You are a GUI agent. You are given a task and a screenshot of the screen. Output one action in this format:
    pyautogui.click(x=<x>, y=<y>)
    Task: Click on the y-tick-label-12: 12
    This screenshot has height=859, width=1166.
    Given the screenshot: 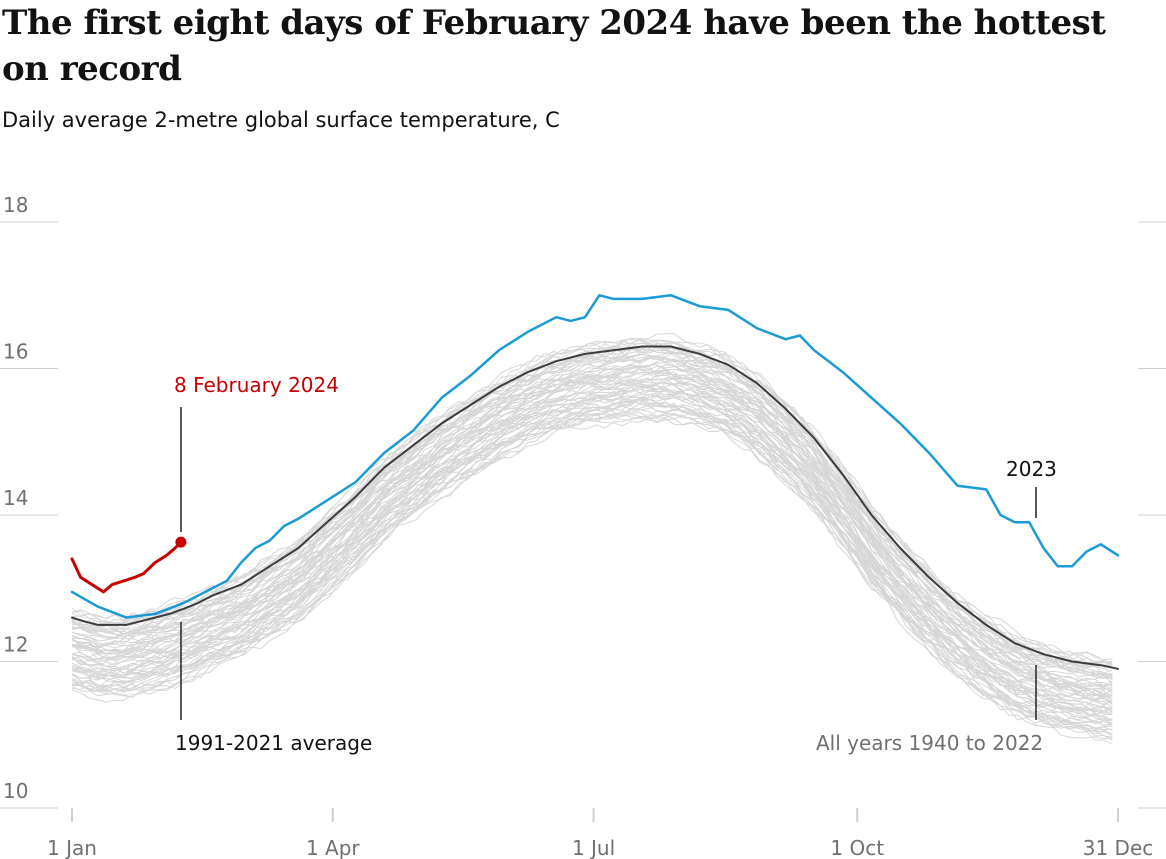 What is the action you would take?
    pyautogui.click(x=15, y=645)
    